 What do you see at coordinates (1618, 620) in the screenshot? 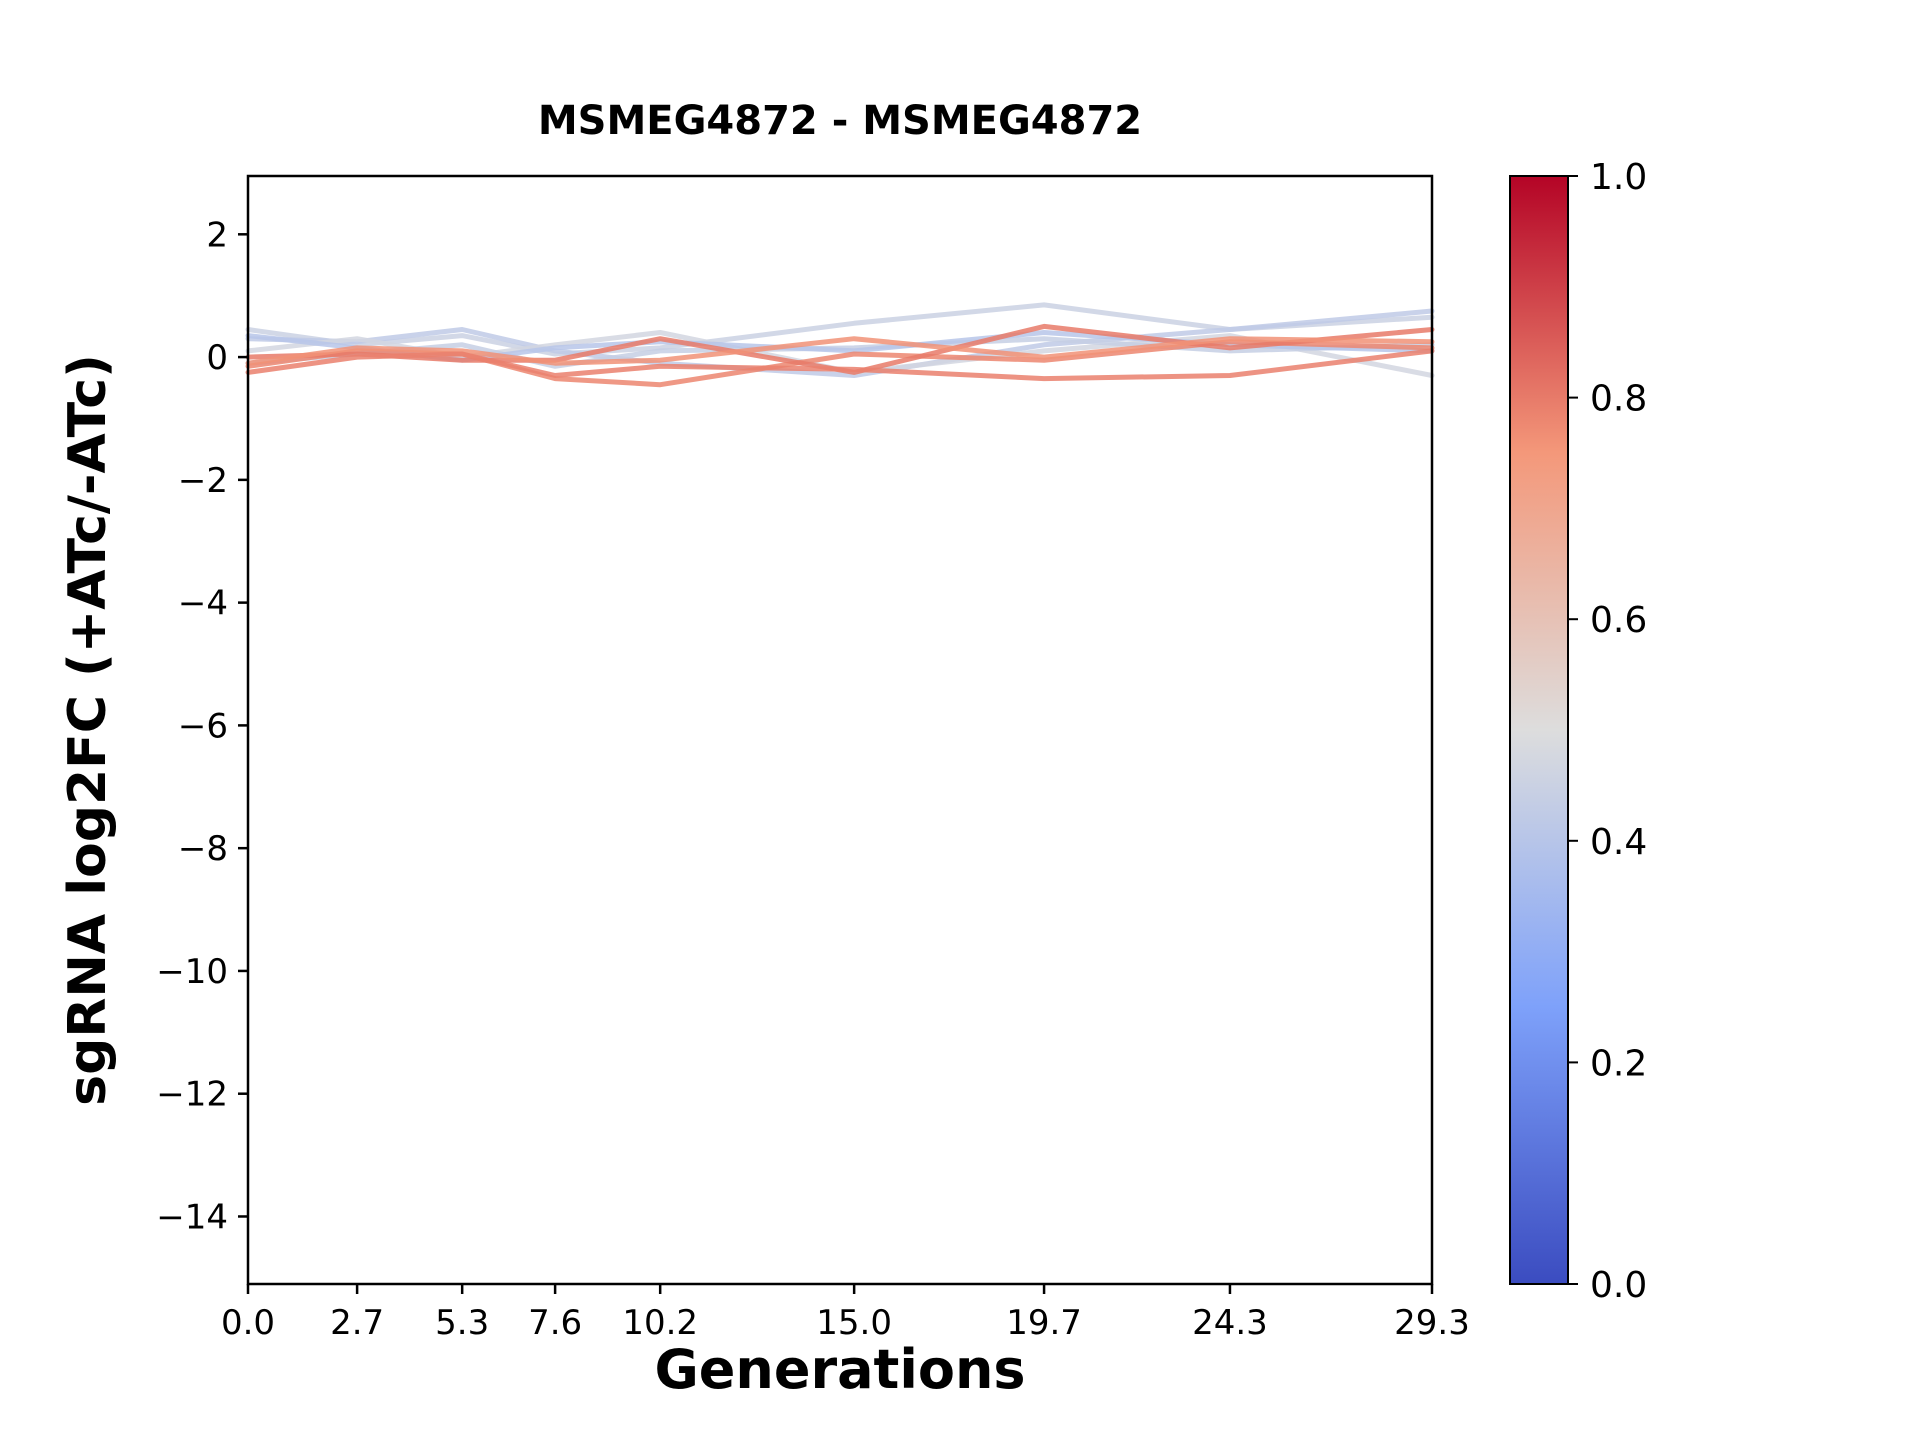
I see `tick-label: 0.6` at bounding box center [1618, 620].